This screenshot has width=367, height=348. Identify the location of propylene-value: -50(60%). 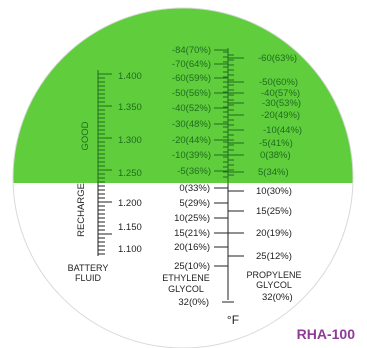
(278, 82).